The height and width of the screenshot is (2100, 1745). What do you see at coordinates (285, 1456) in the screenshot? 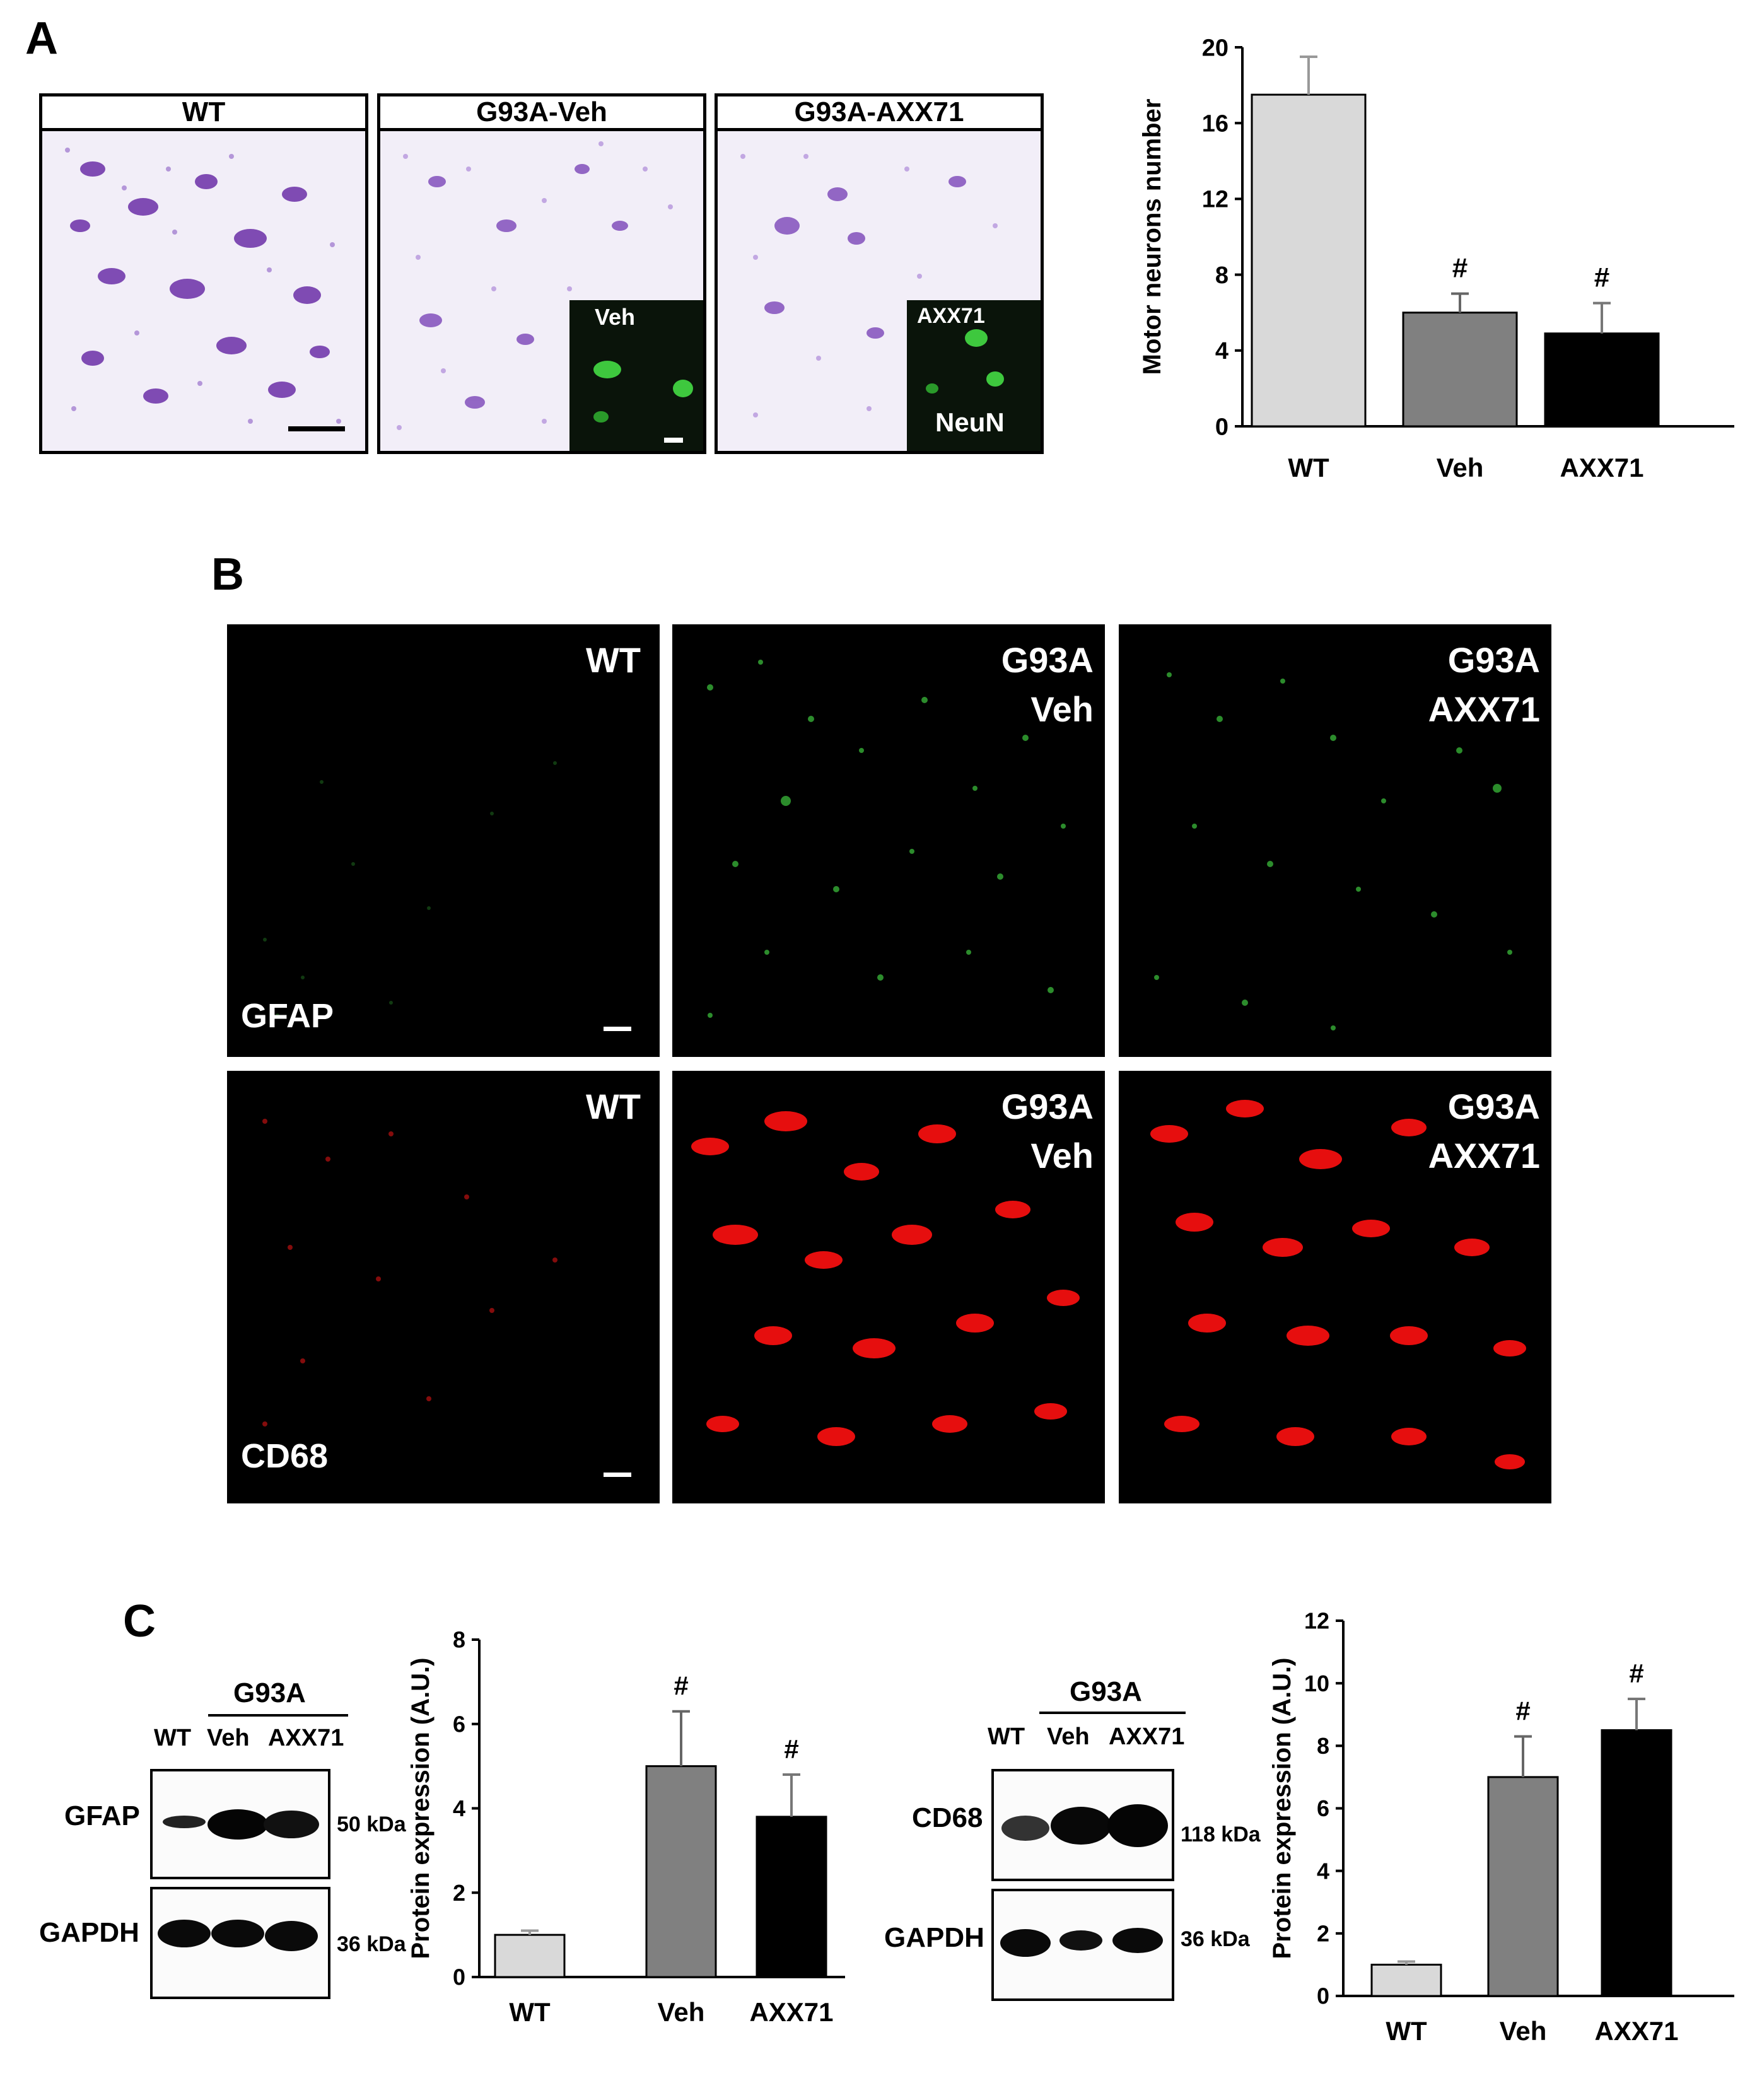
I see `marker-label: CD68` at bounding box center [285, 1456].